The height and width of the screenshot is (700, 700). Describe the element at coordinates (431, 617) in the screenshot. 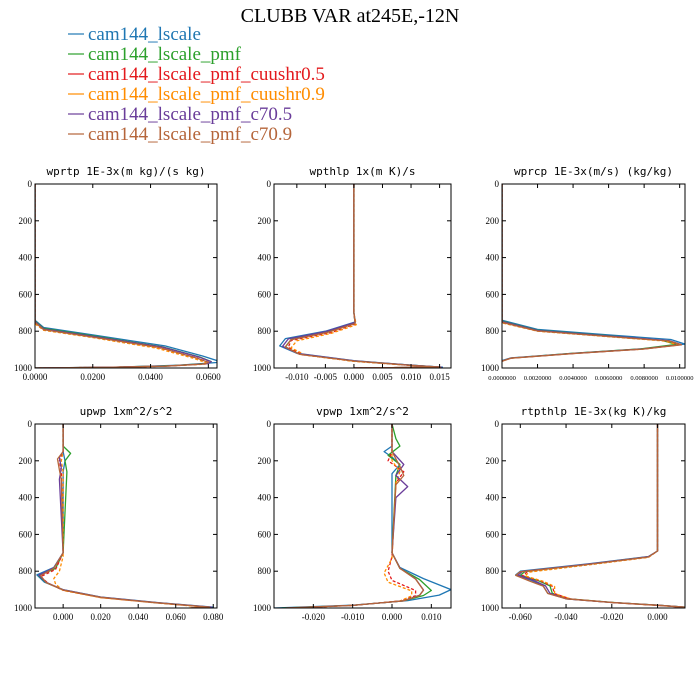

I see `x-tick-label: 0.010` at that location.